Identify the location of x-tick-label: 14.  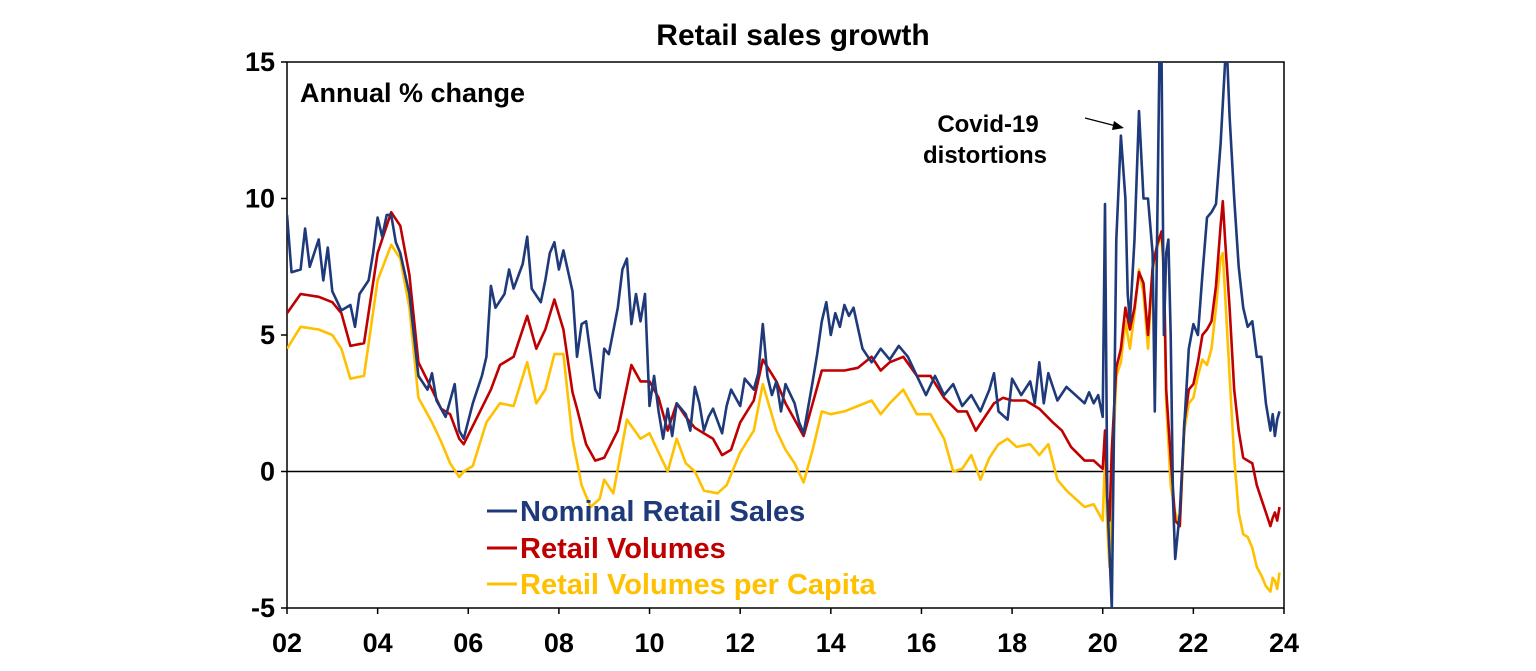
(831, 643).